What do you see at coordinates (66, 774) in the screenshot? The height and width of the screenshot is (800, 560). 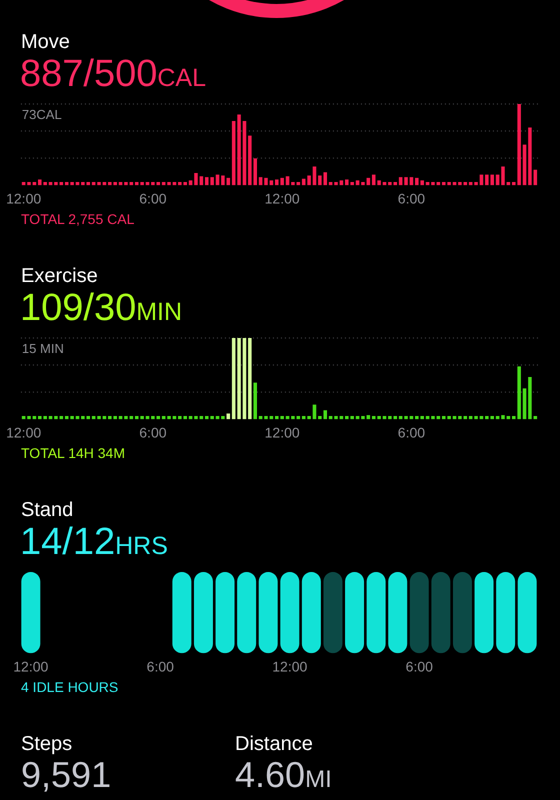 I see `text: 9,591` at bounding box center [66, 774].